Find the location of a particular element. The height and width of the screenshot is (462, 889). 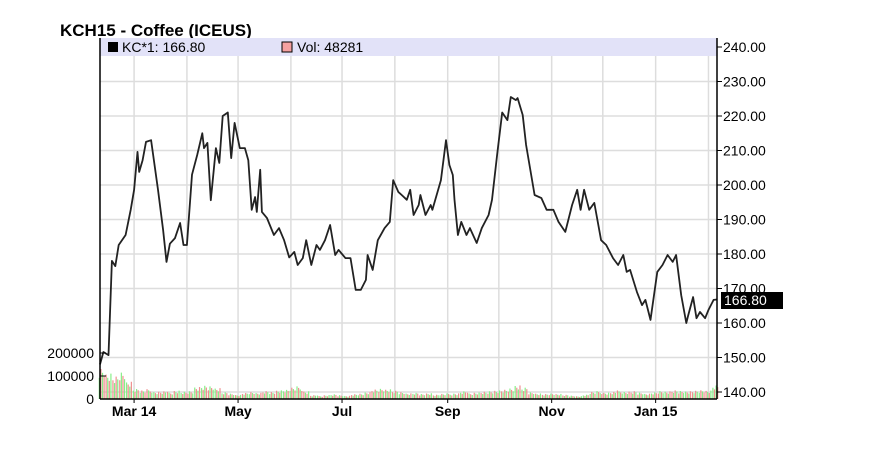

price-tick-label: 150.00 is located at coordinates (744, 358).